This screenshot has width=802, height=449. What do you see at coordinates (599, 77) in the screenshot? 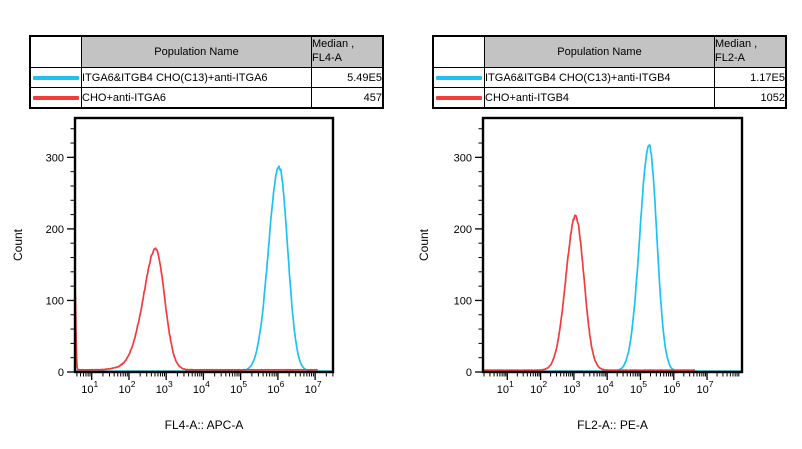
I see `population-name: ITGA6&ITGB4 CHO(C13)+anti-ITGB4` at bounding box center [599, 77].